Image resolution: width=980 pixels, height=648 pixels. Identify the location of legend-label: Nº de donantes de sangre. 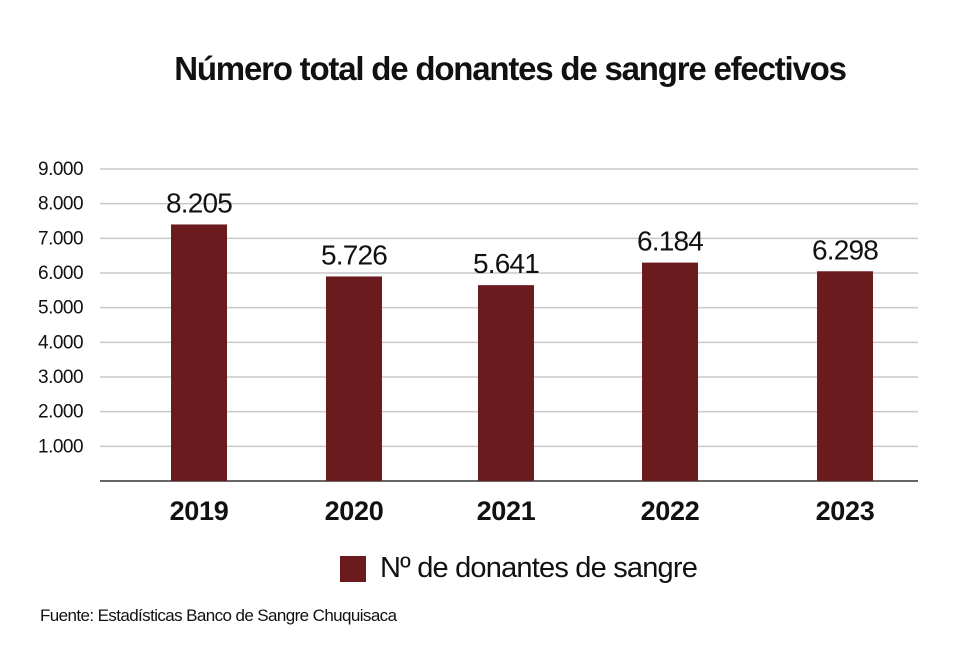
(539, 568).